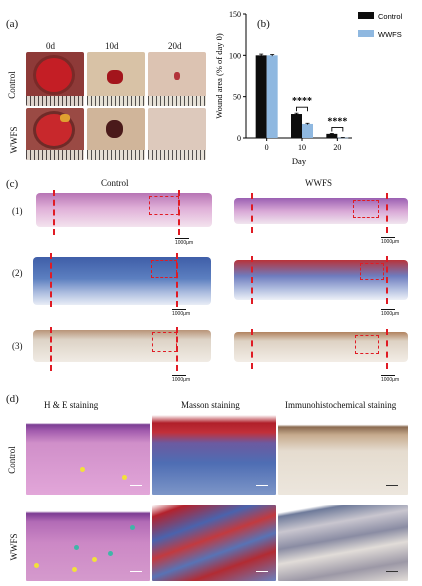 This screenshot has width=422, height=586. I want to click on x-tick-label: 20, so click(337, 147).